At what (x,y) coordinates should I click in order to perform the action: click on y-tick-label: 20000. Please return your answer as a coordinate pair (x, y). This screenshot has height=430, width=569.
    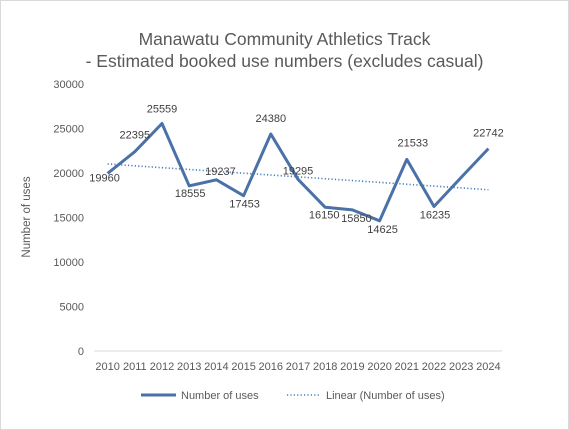
    Looking at the image, I should click on (68, 174).